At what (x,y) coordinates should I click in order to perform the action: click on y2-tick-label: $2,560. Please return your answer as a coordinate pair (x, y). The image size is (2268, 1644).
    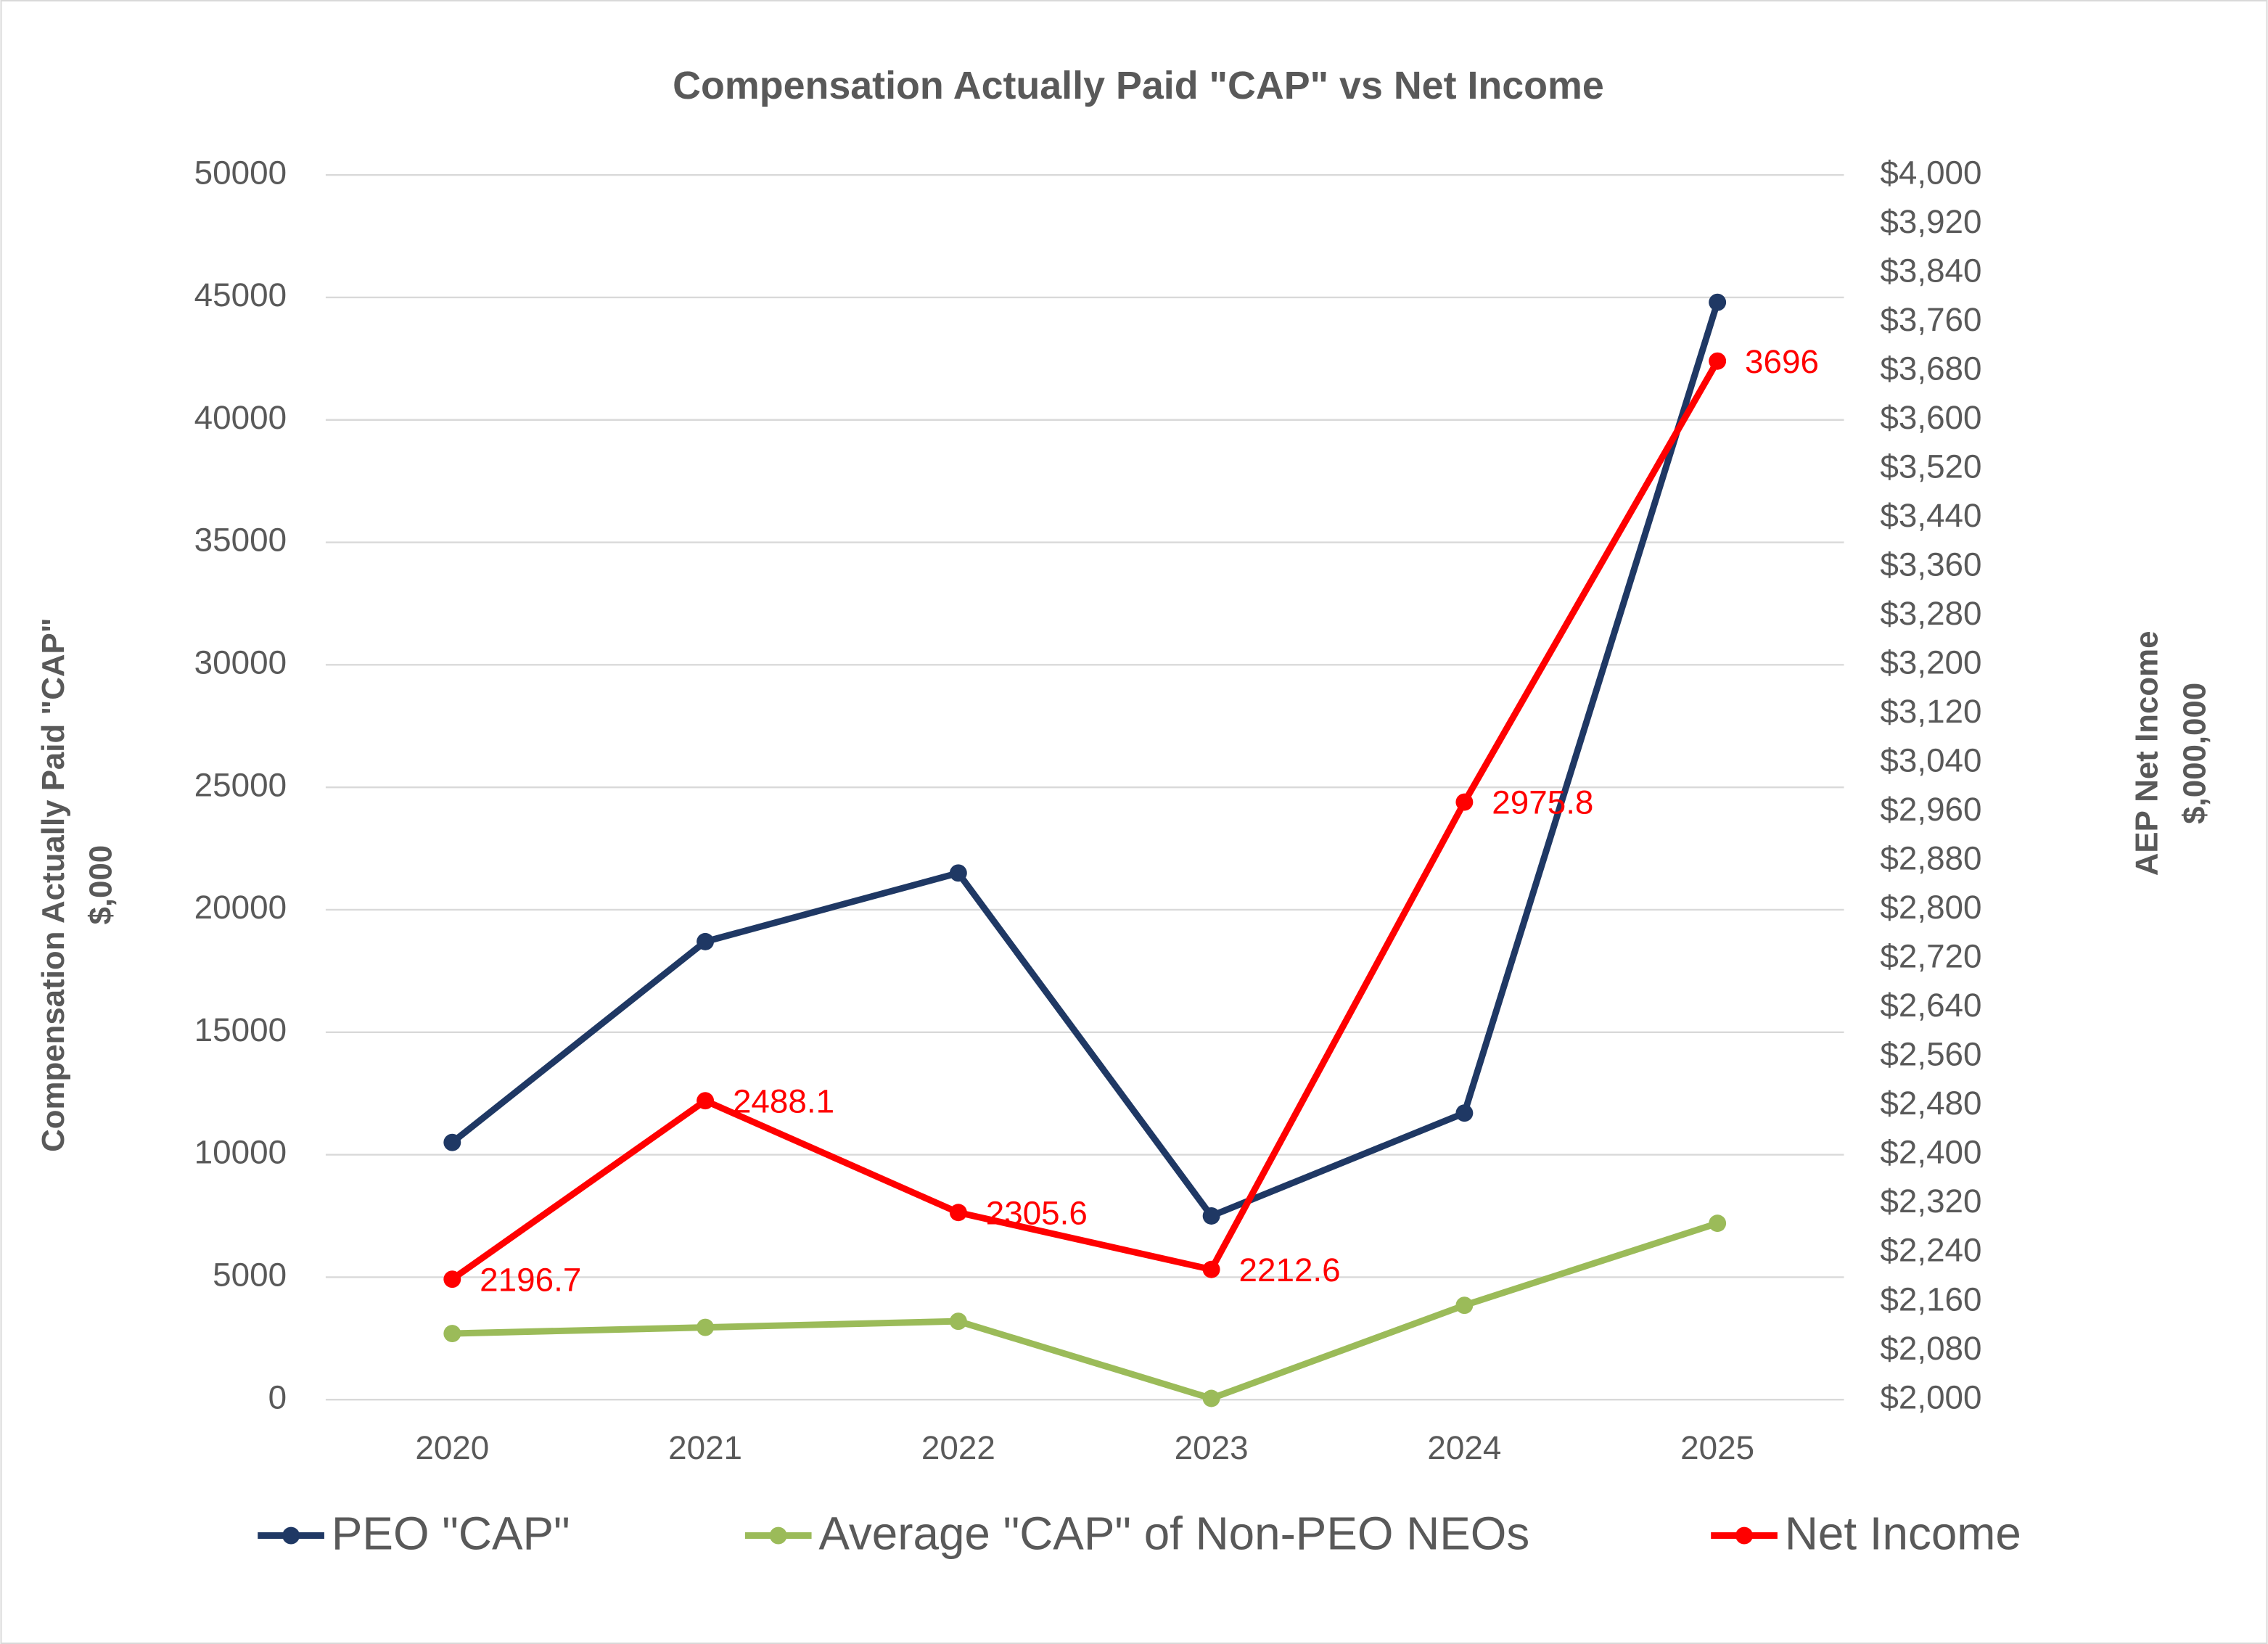
    Looking at the image, I should click on (1931, 1054).